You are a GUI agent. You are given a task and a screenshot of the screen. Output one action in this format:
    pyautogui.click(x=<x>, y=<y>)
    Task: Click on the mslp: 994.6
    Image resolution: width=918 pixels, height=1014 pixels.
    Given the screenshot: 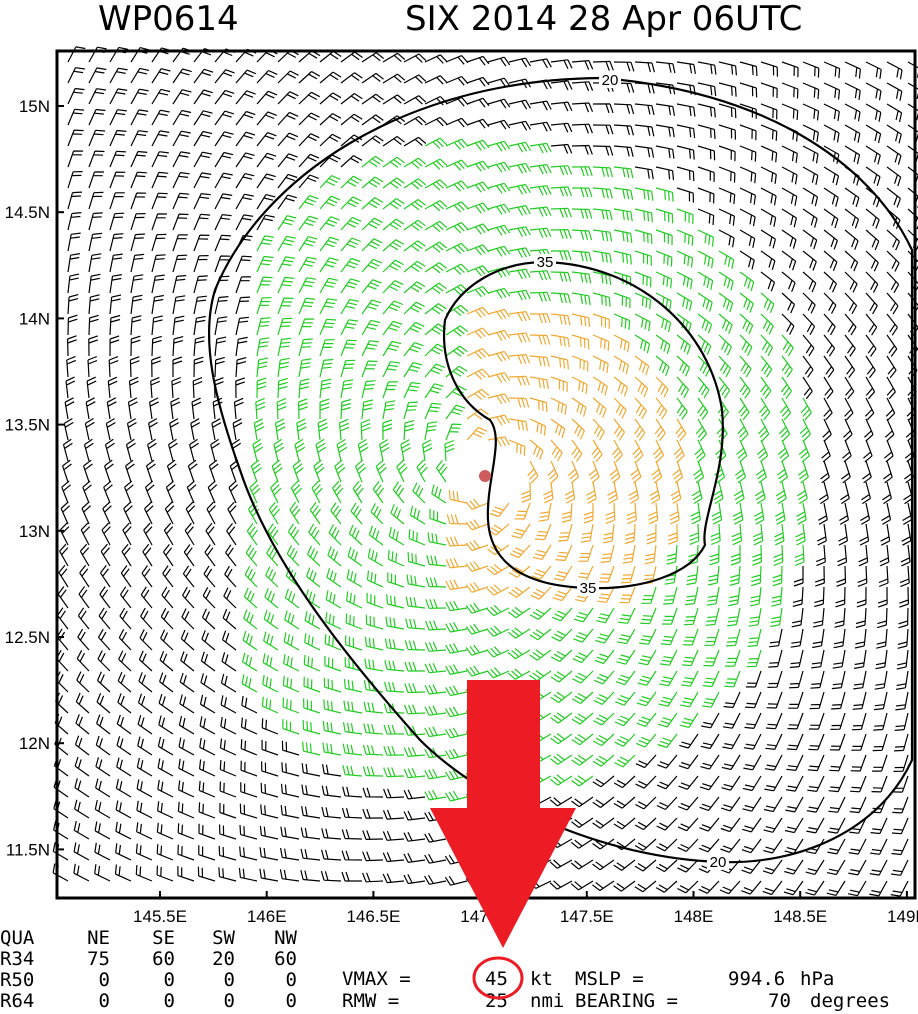 What is the action you would take?
    pyautogui.click(x=756, y=979)
    